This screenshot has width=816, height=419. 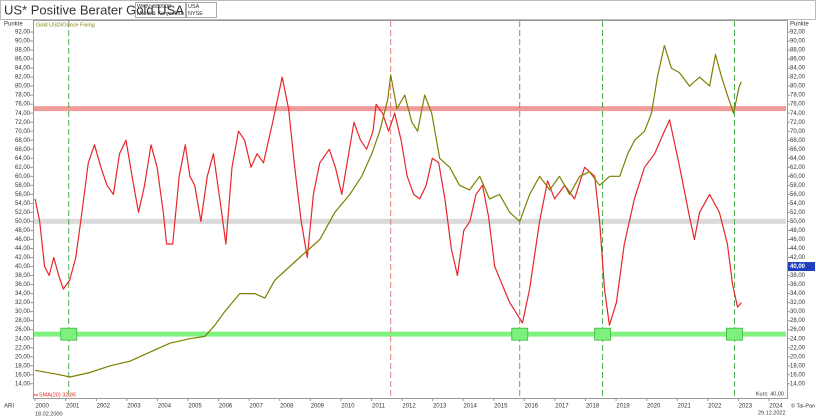 What do you see at coordinates (798, 339) in the screenshot?
I see `y-tick-label: 24,00` at bounding box center [798, 339].